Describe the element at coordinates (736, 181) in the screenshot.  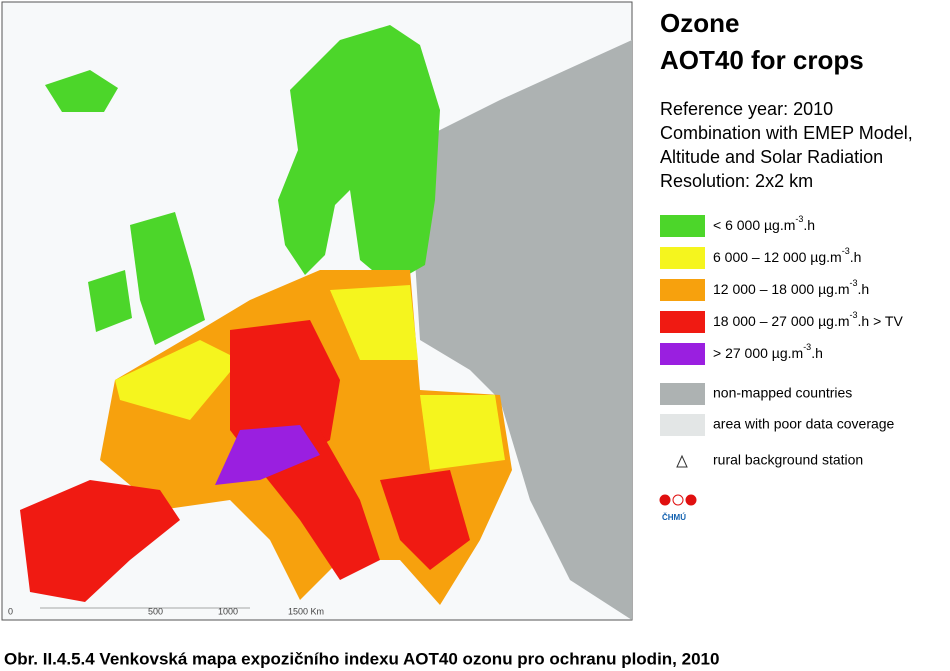
I see `info-line: Resolution: 2x2 km` at that location.